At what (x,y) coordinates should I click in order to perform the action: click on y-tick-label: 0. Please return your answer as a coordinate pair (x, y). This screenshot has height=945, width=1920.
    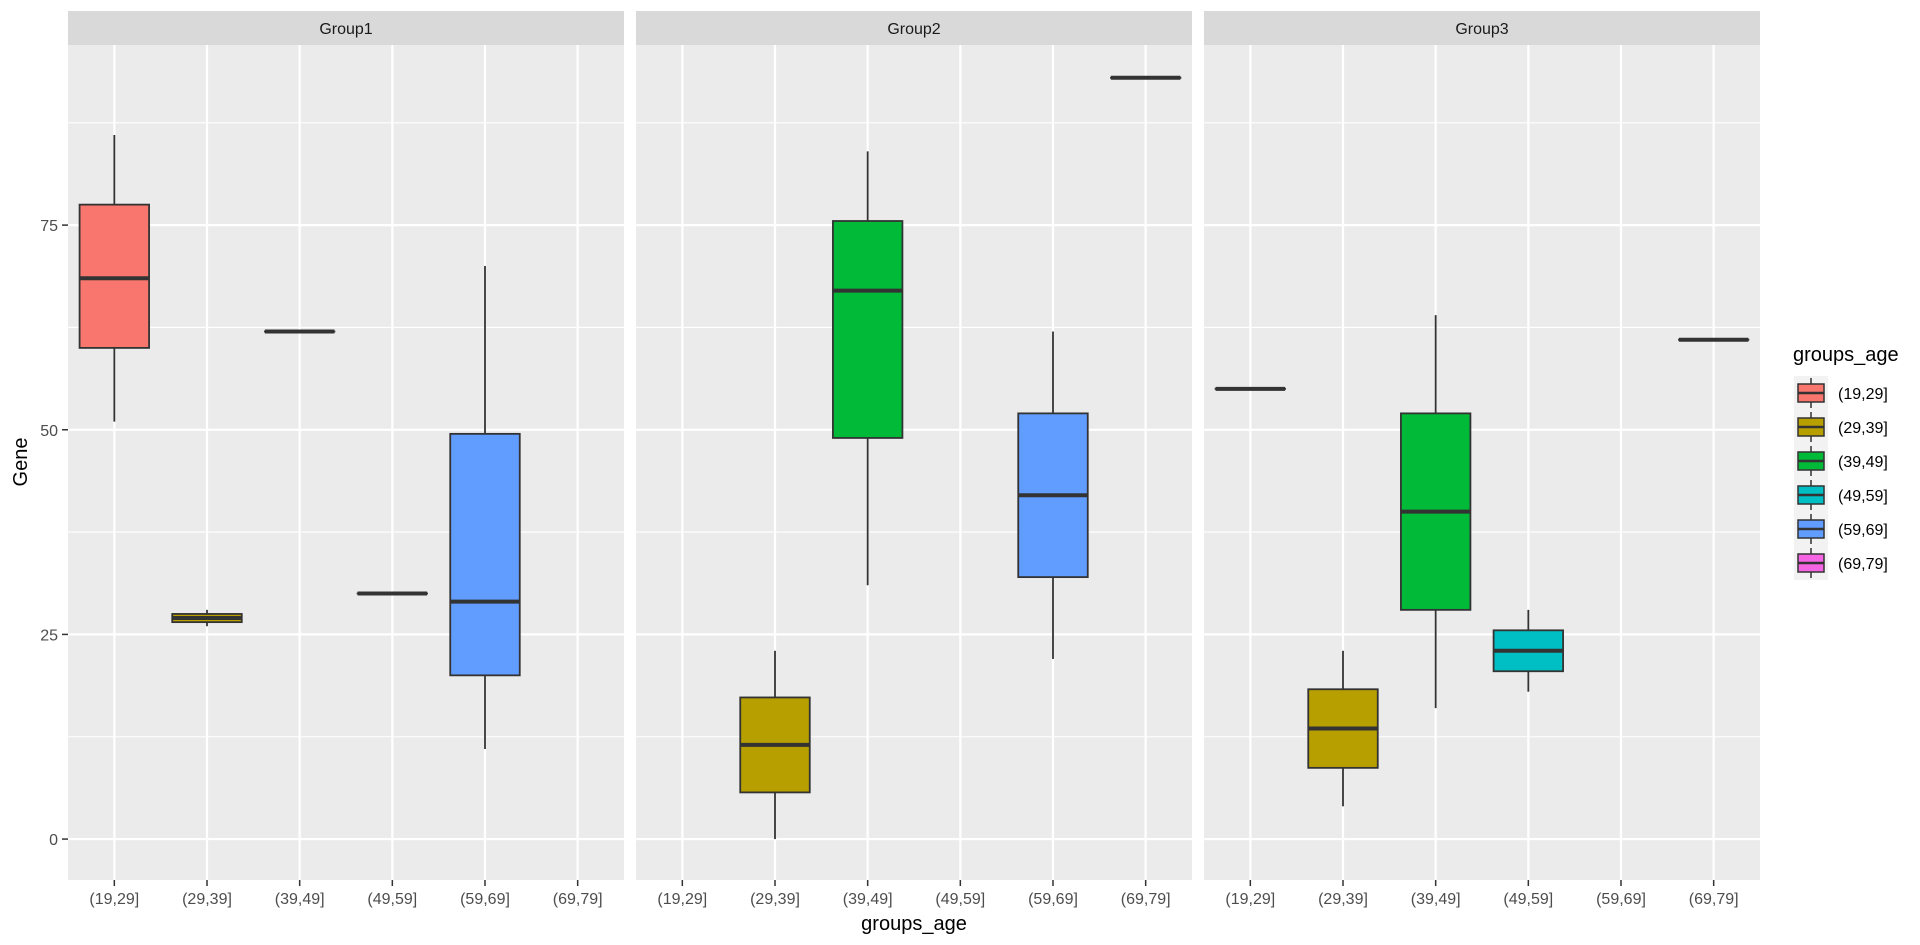
    Looking at the image, I should click on (53, 840).